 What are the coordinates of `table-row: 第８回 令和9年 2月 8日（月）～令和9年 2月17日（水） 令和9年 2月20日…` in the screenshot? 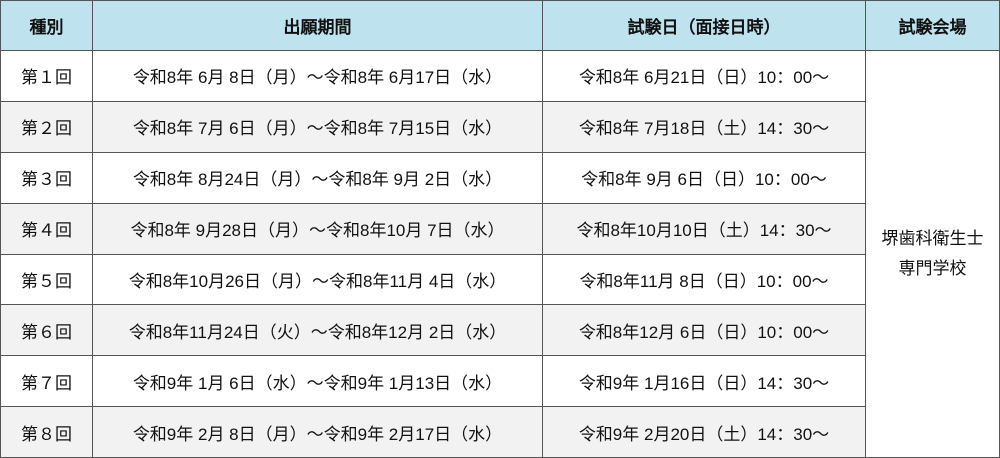 It's located at (500, 432).